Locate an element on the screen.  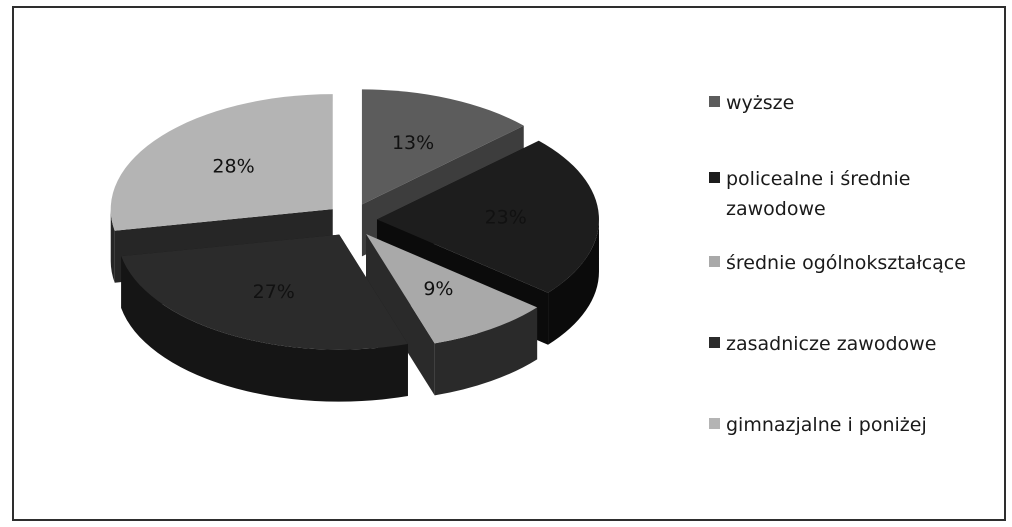
slice-wall is located at coordinates (400, 315).